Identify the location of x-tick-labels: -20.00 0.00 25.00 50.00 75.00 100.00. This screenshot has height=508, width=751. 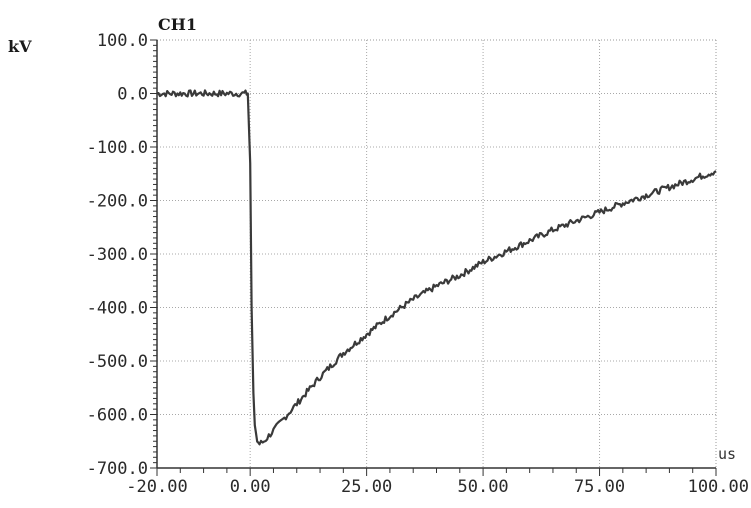
(437, 487).